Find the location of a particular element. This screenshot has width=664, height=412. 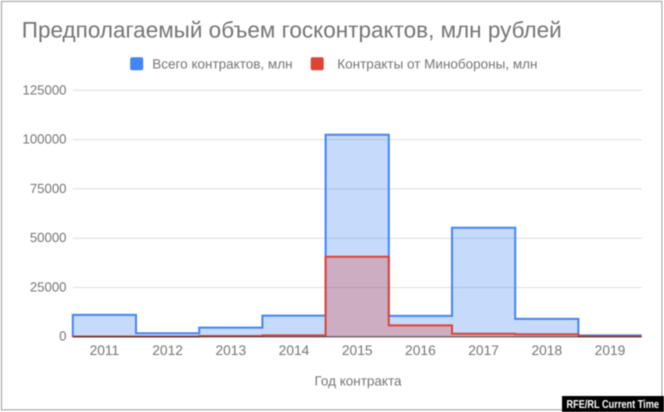

svg-text: 2013 is located at coordinates (230, 350).